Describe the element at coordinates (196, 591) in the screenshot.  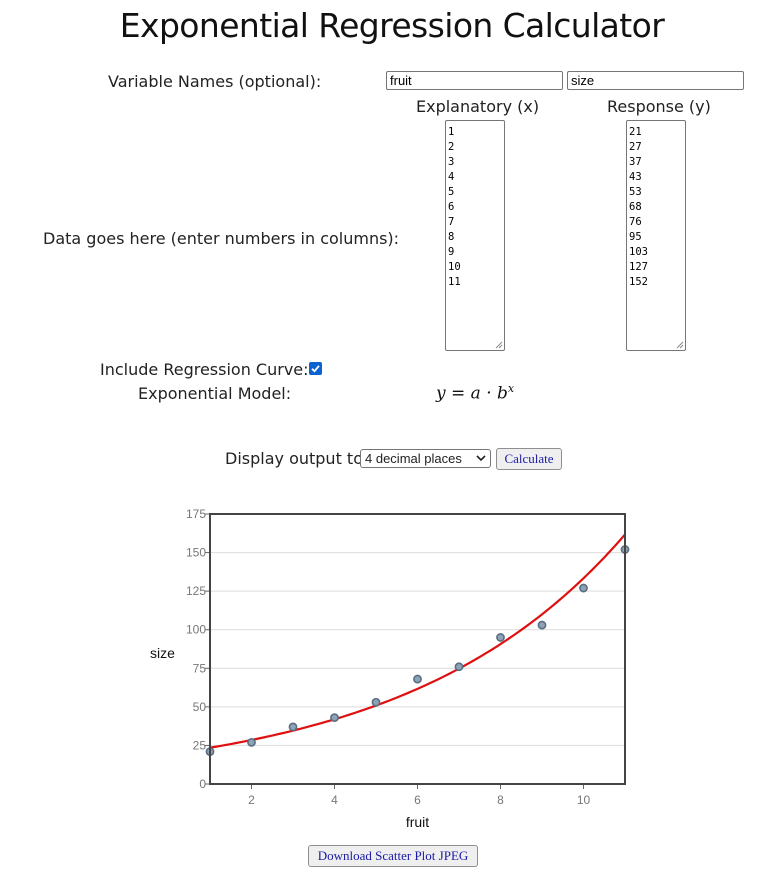
I see `y-tick-label: 125` at that location.